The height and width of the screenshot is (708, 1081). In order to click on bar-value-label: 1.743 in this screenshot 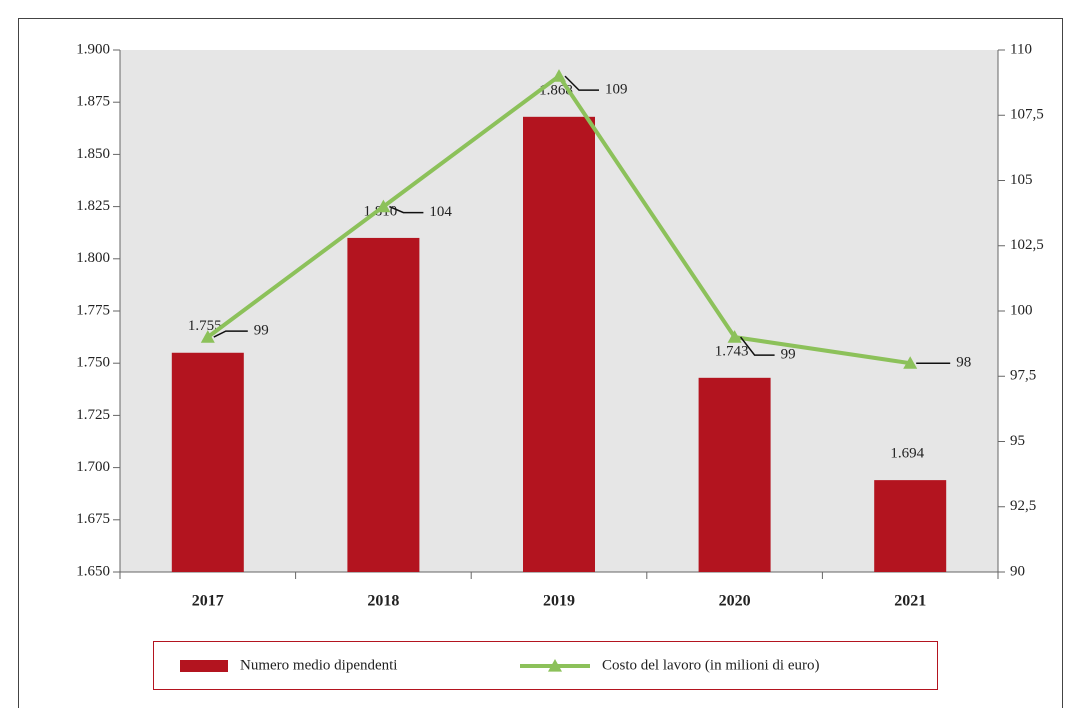, I will do `click(732, 351)`.